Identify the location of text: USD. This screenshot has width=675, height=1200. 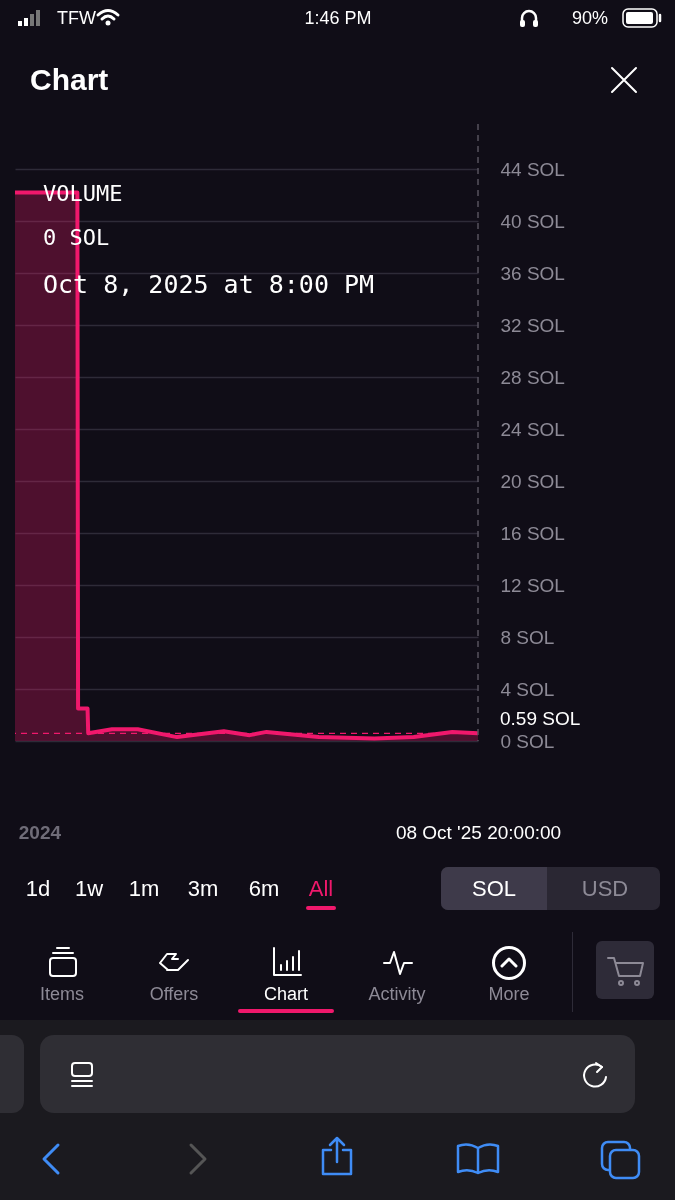
(605, 889).